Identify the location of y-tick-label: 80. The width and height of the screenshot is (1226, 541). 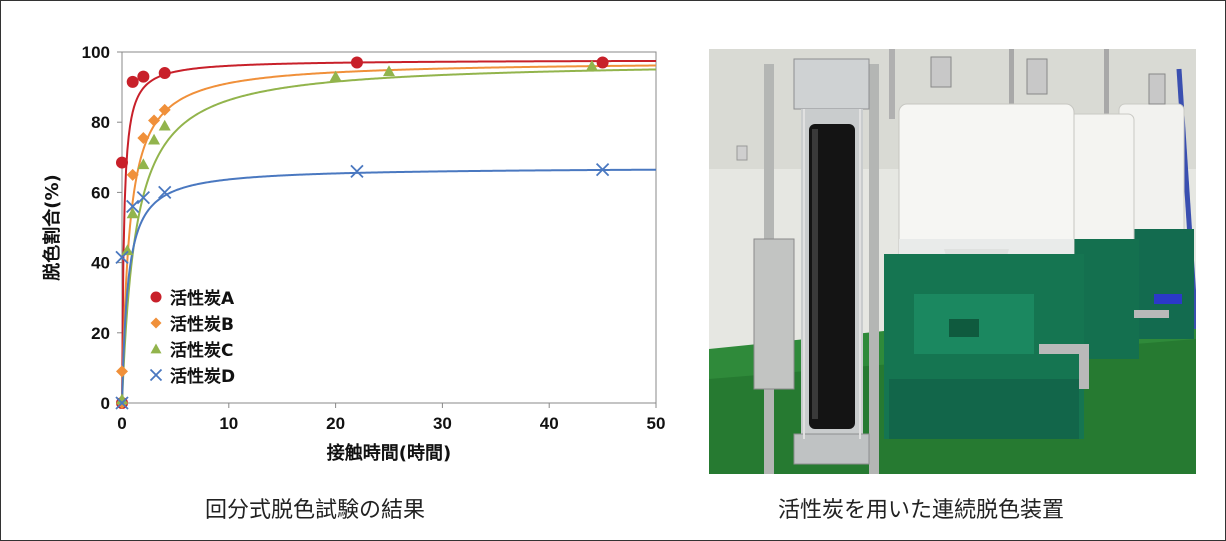
(100, 122).